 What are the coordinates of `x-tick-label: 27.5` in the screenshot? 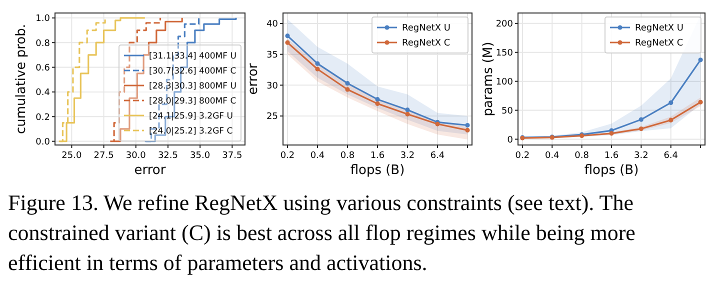 It's located at (104, 156).